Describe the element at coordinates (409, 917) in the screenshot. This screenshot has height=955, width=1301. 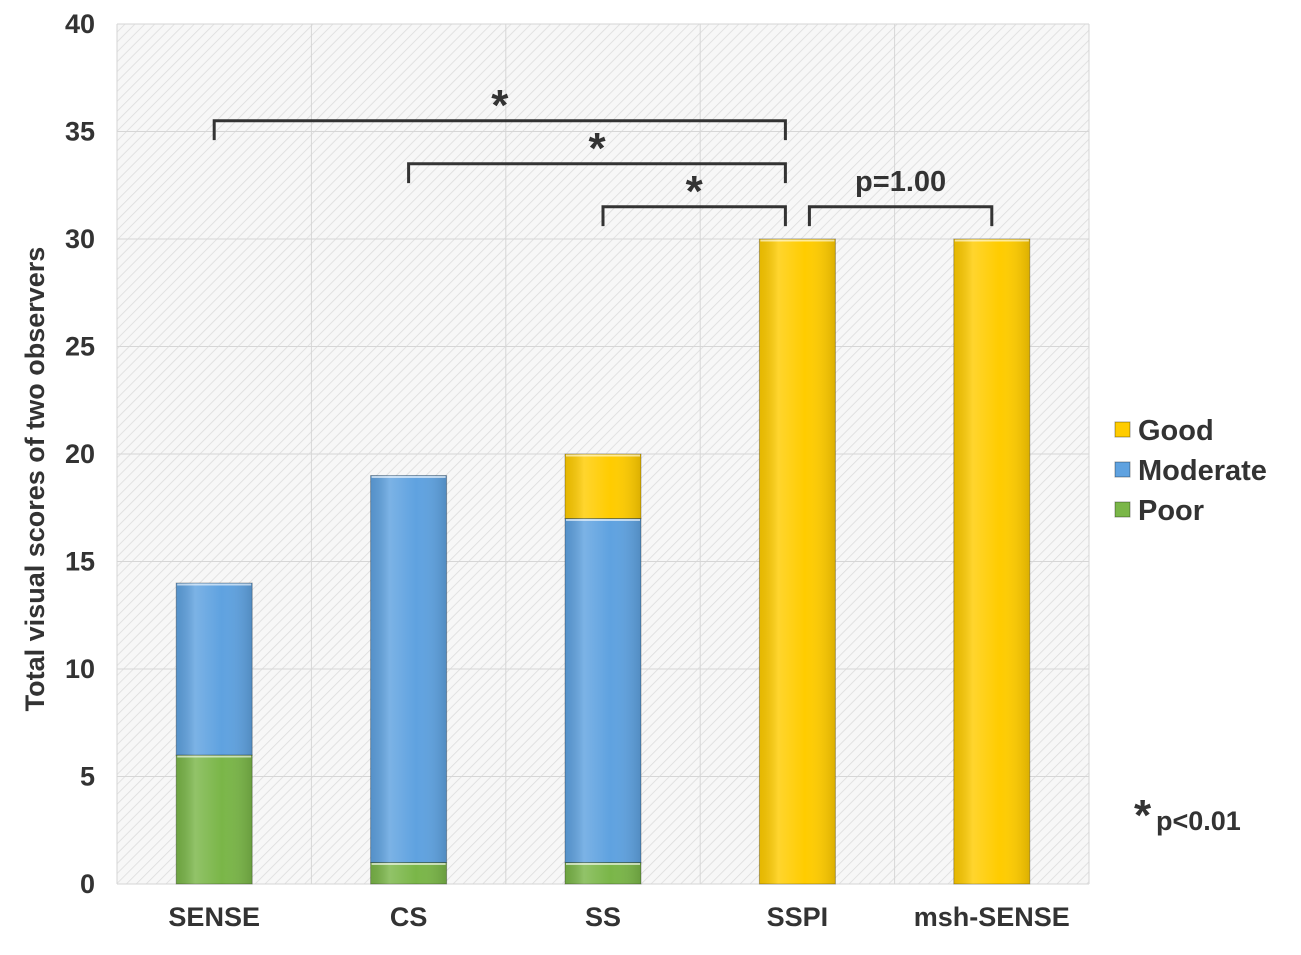
I see `x-tick-label-cs: CS` at that location.